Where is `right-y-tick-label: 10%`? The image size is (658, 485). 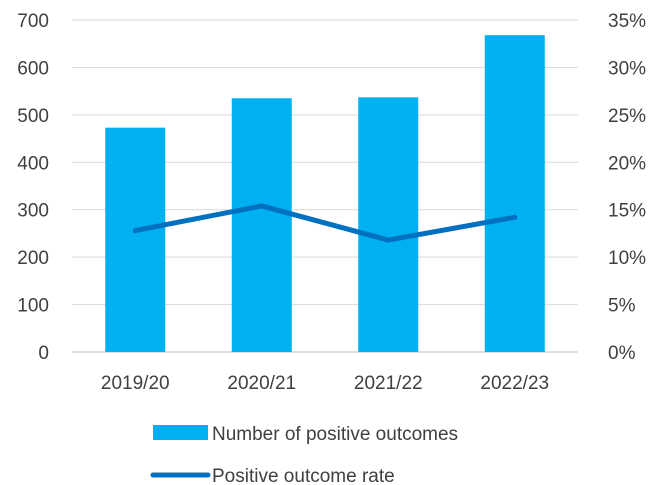 right-y-tick-label: 10% is located at coordinates (627, 258).